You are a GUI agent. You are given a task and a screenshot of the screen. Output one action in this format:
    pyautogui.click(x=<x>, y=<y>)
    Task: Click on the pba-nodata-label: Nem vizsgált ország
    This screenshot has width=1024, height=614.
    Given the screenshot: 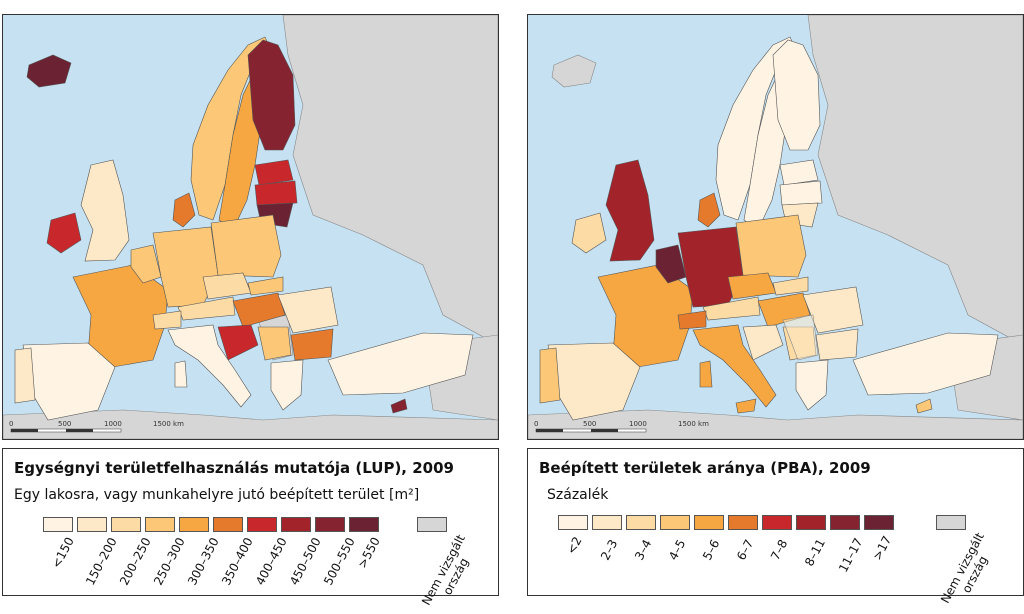 What is the action you would take?
    pyautogui.click(x=968, y=571)
    